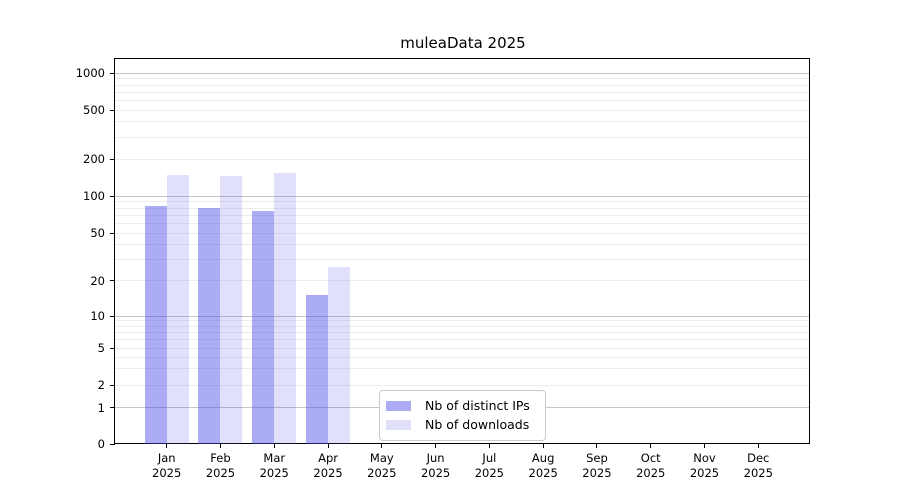 The height and width of the screenshot is (500, 900). What do you see at coordinates (97, 280) in the screenshot?
I see `y-tick-label-20: 20` at bounding box center [97, 280].